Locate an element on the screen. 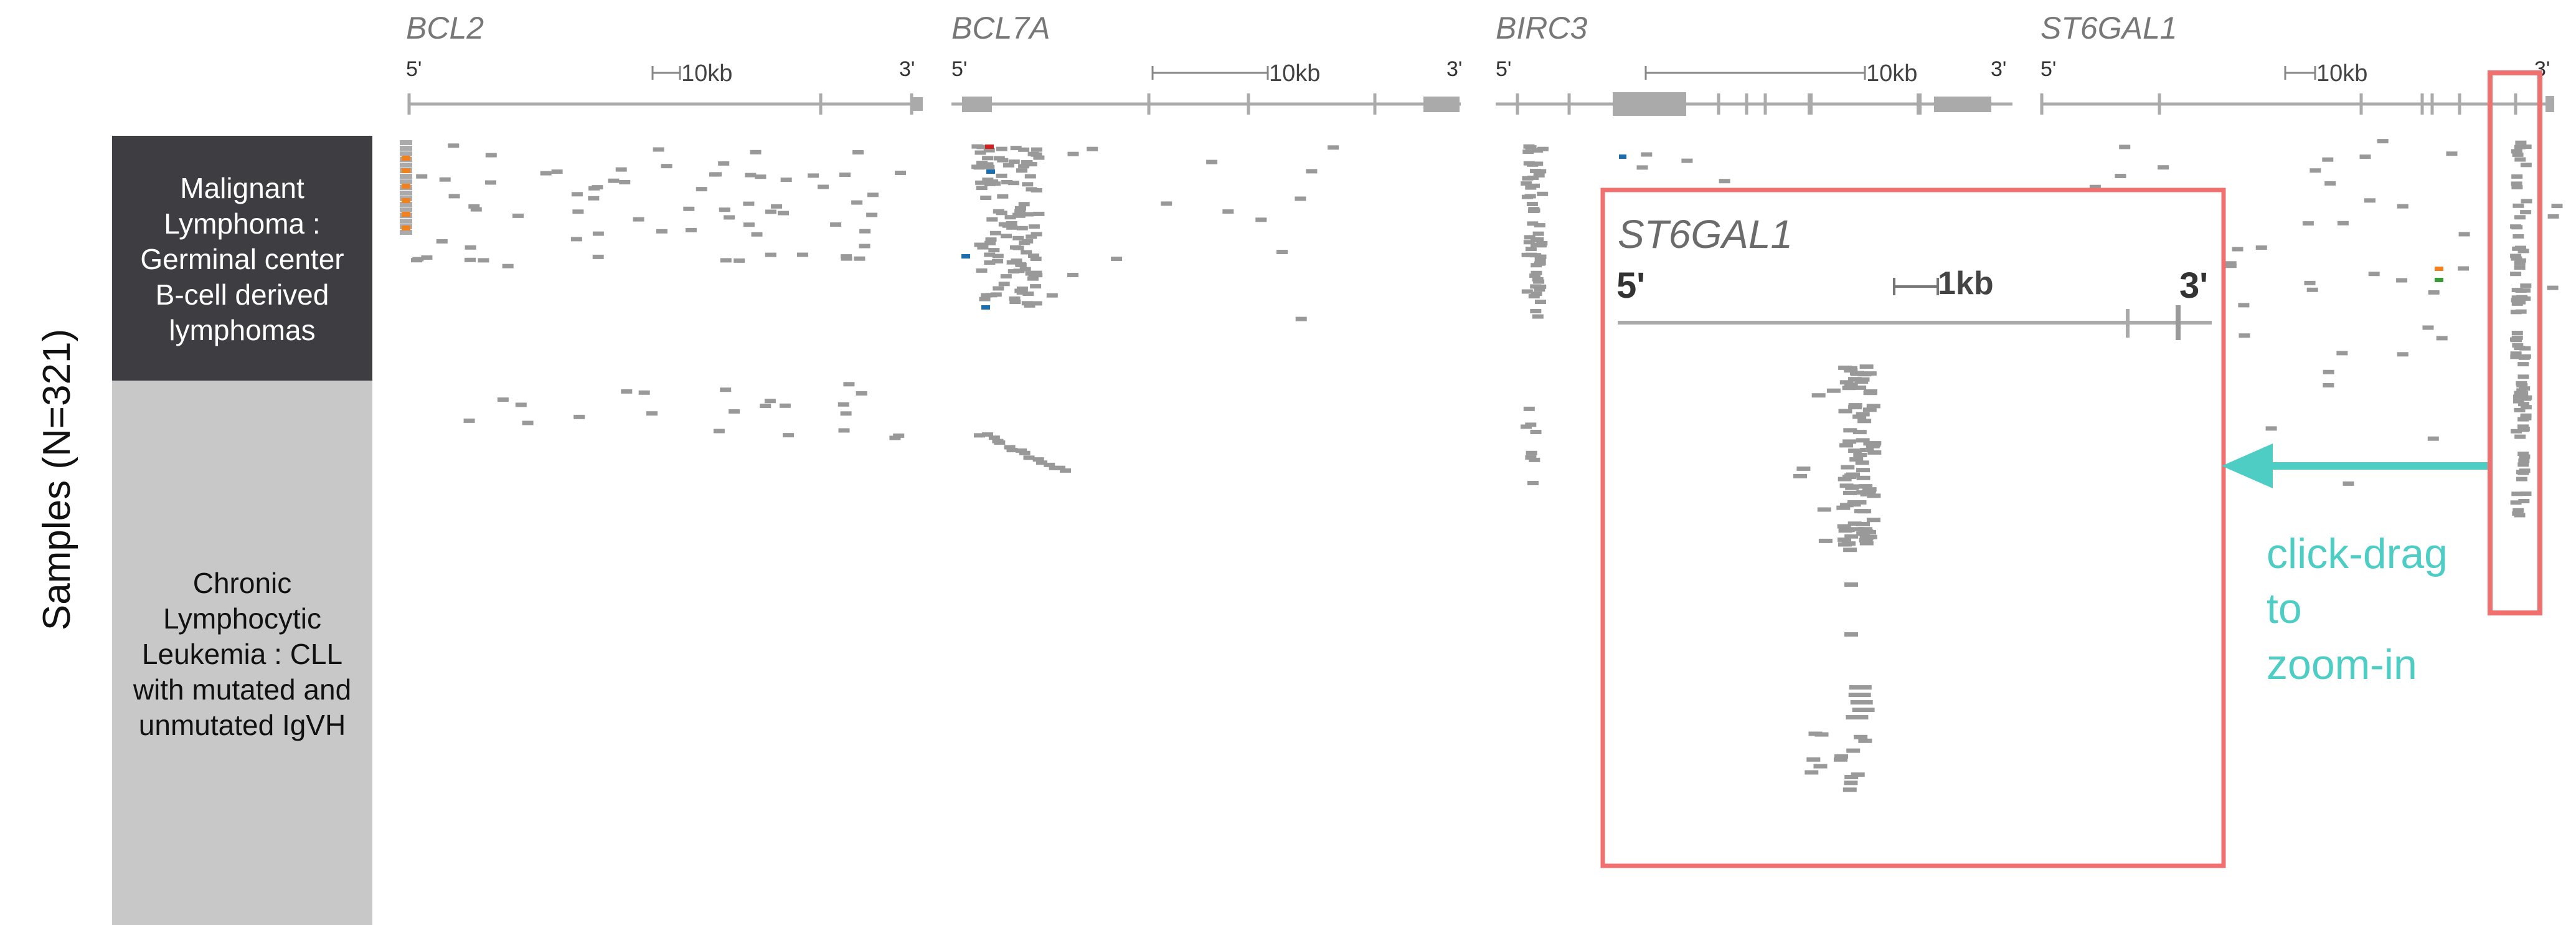 Image resolution: width=2576 pixels, height=925 pixels. svg-text: unmutated IgVH is located at coordinates (242, 725).